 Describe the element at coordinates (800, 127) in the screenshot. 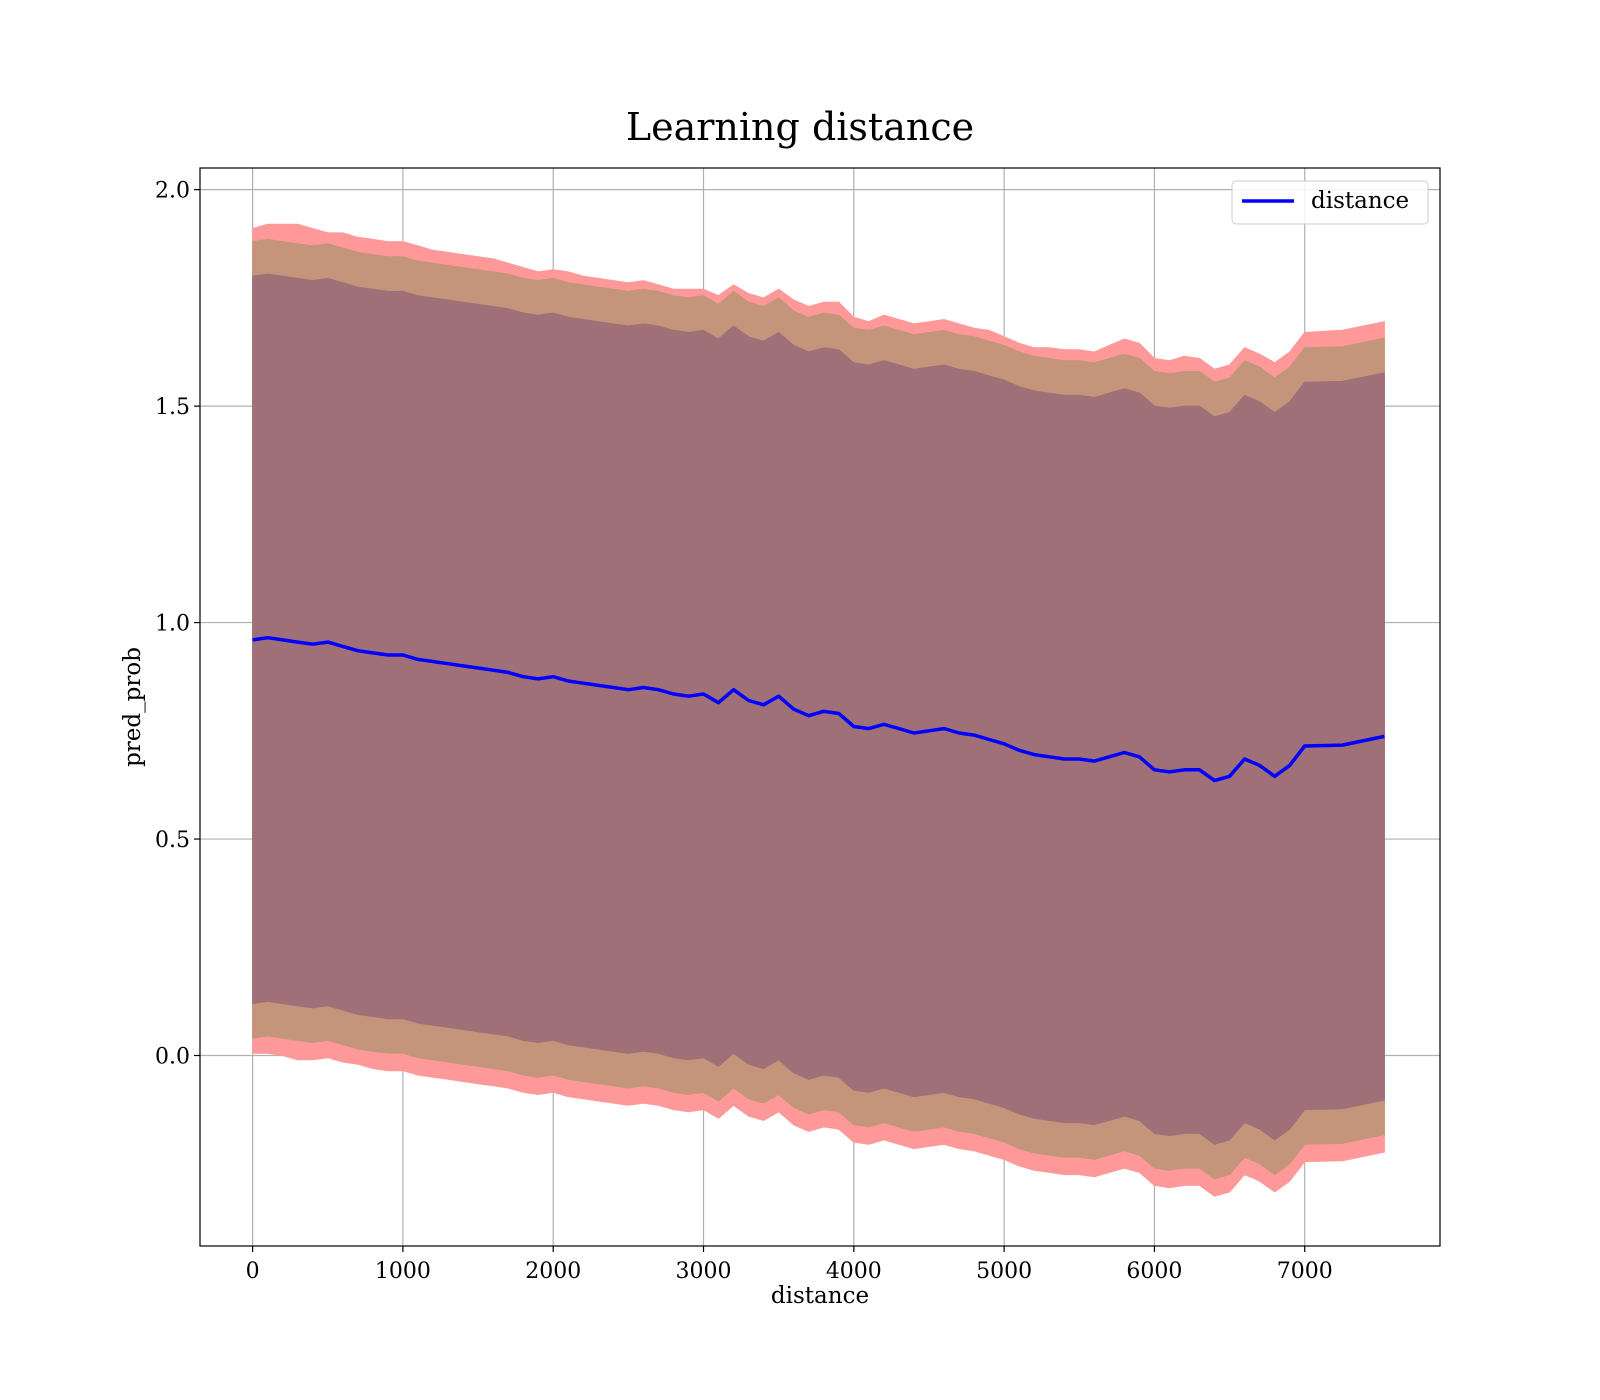

I see `chart-title: Learning distance` at that location.